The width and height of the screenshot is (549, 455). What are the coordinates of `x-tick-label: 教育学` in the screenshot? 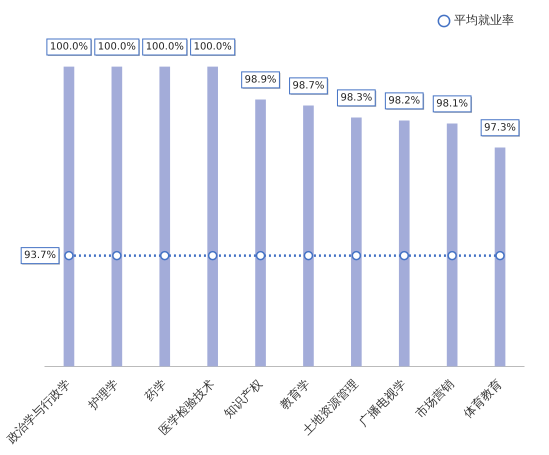 It's located at (295, 394).